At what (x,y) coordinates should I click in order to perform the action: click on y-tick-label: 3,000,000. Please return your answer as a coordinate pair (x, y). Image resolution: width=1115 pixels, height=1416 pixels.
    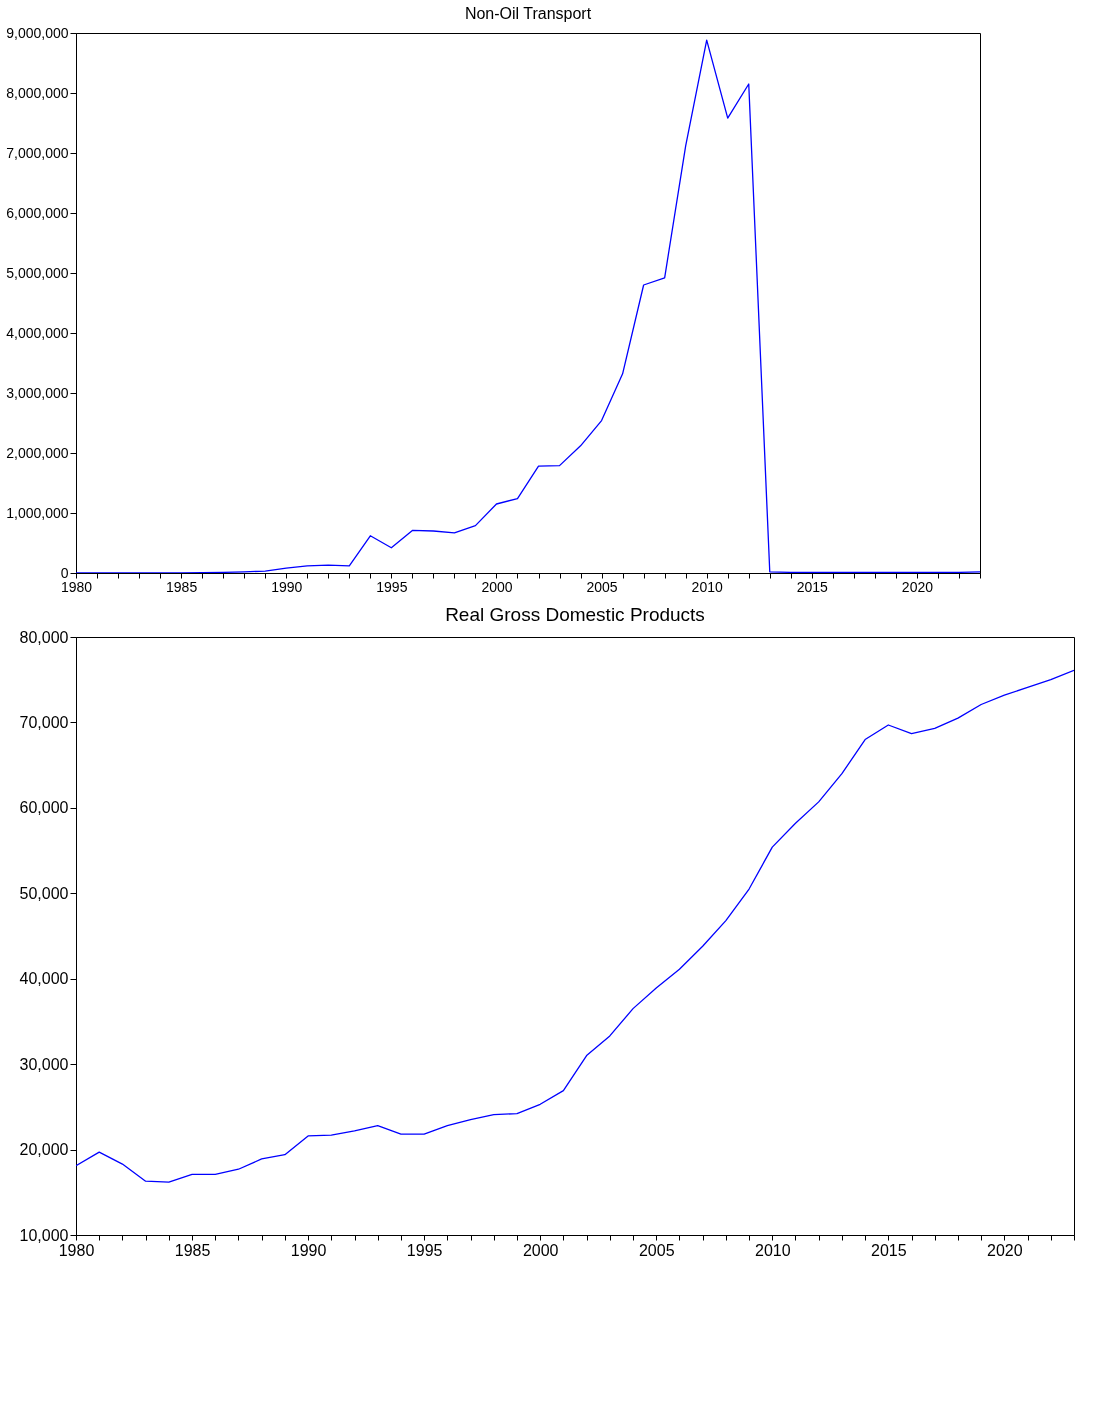
    Looking at the image, I should click on (37, 392).